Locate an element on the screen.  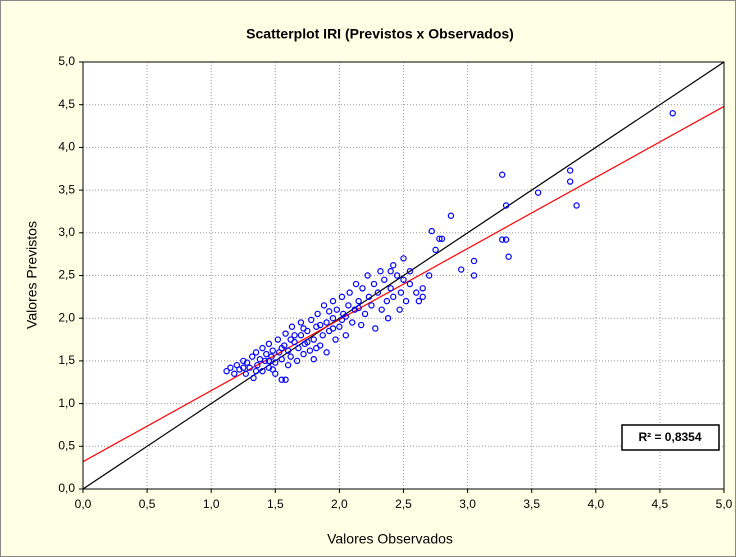
y-tick-label: 4,5 is located at coordinates (66, 104).